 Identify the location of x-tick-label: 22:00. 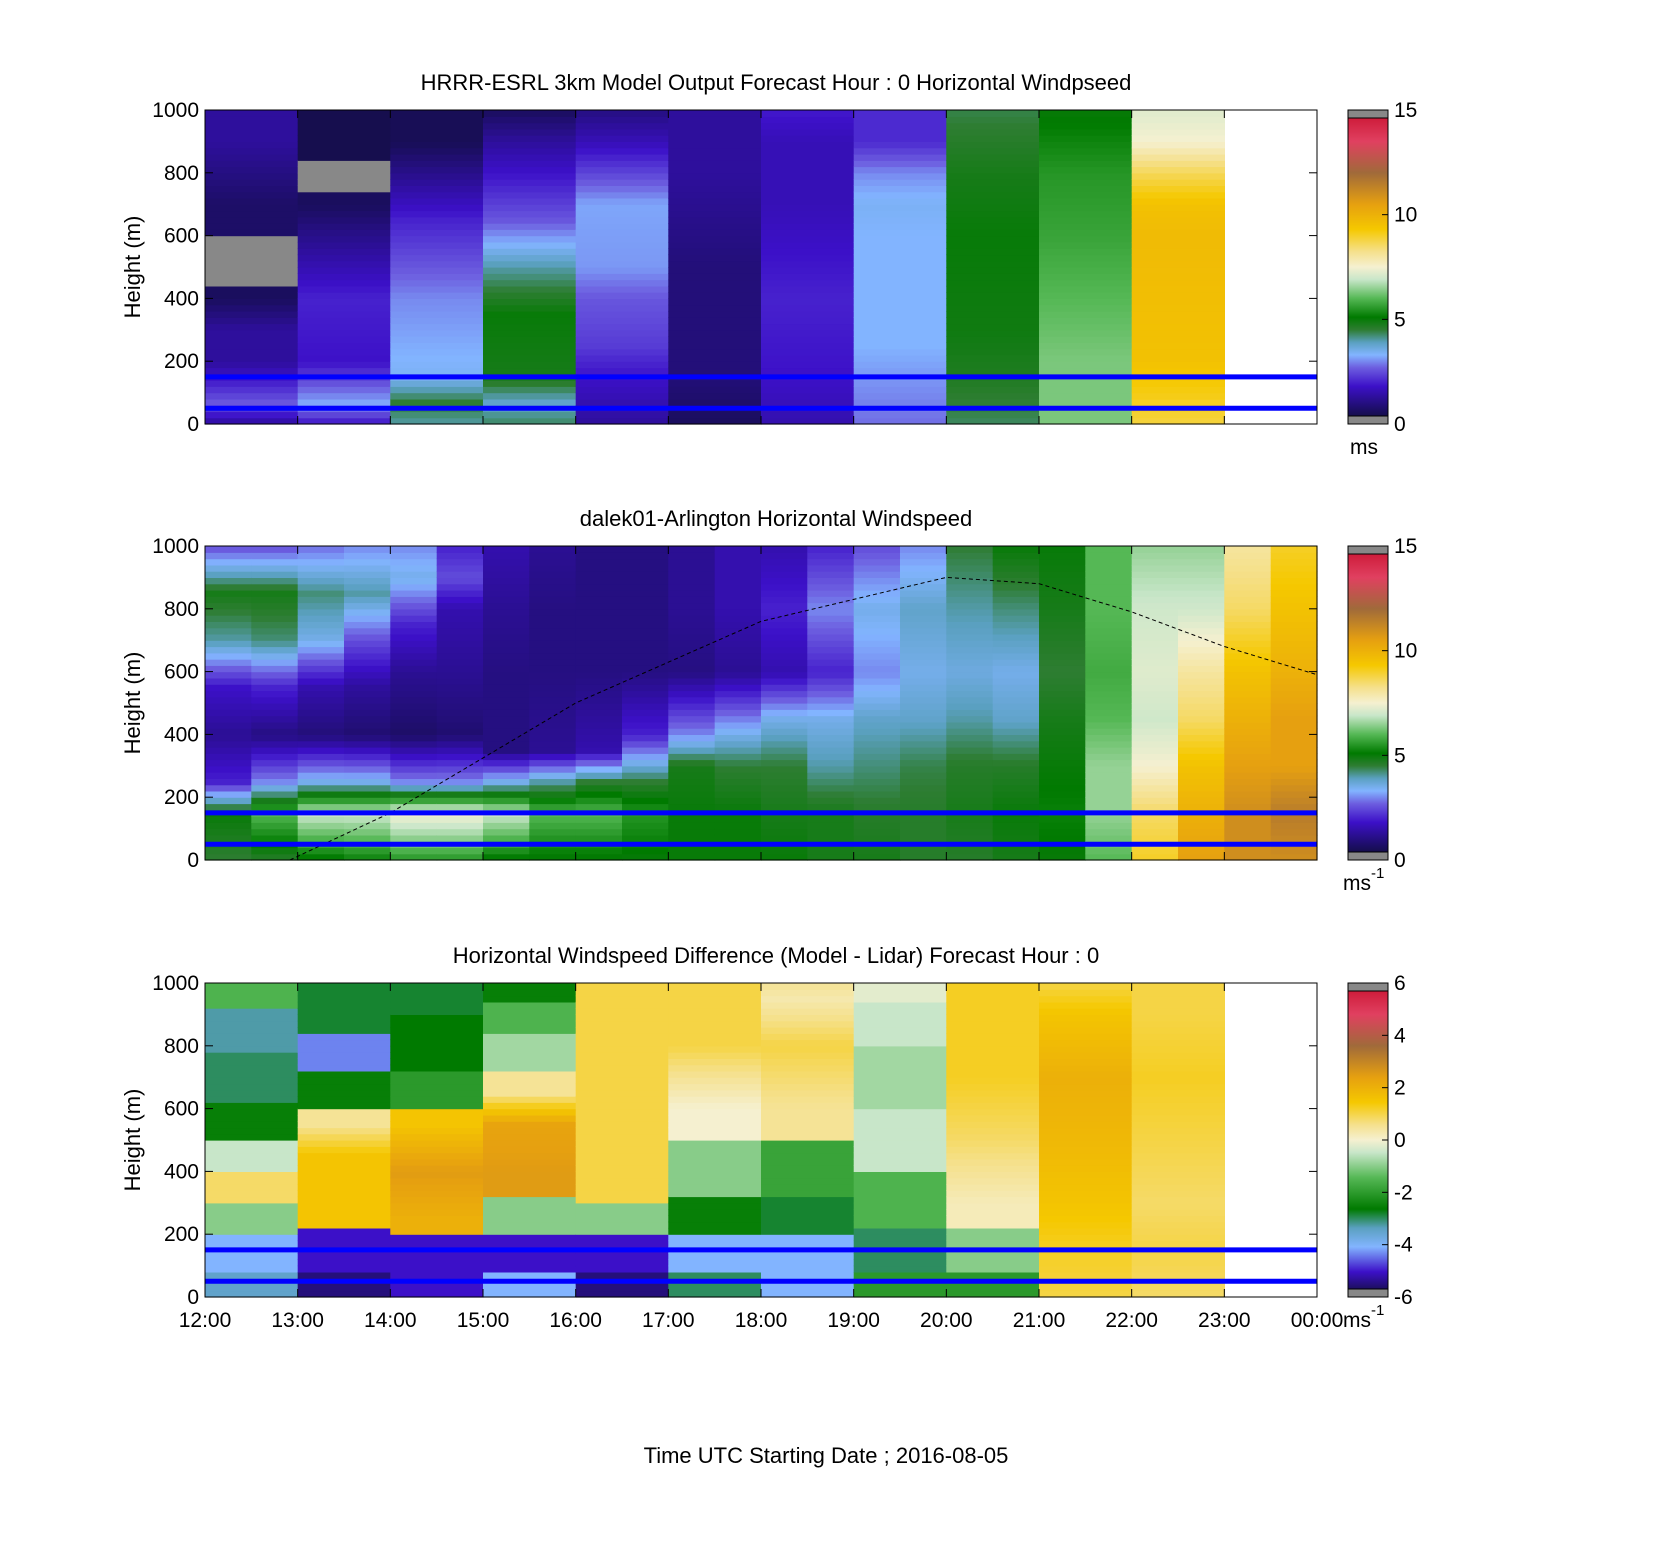
(1131, 1320).